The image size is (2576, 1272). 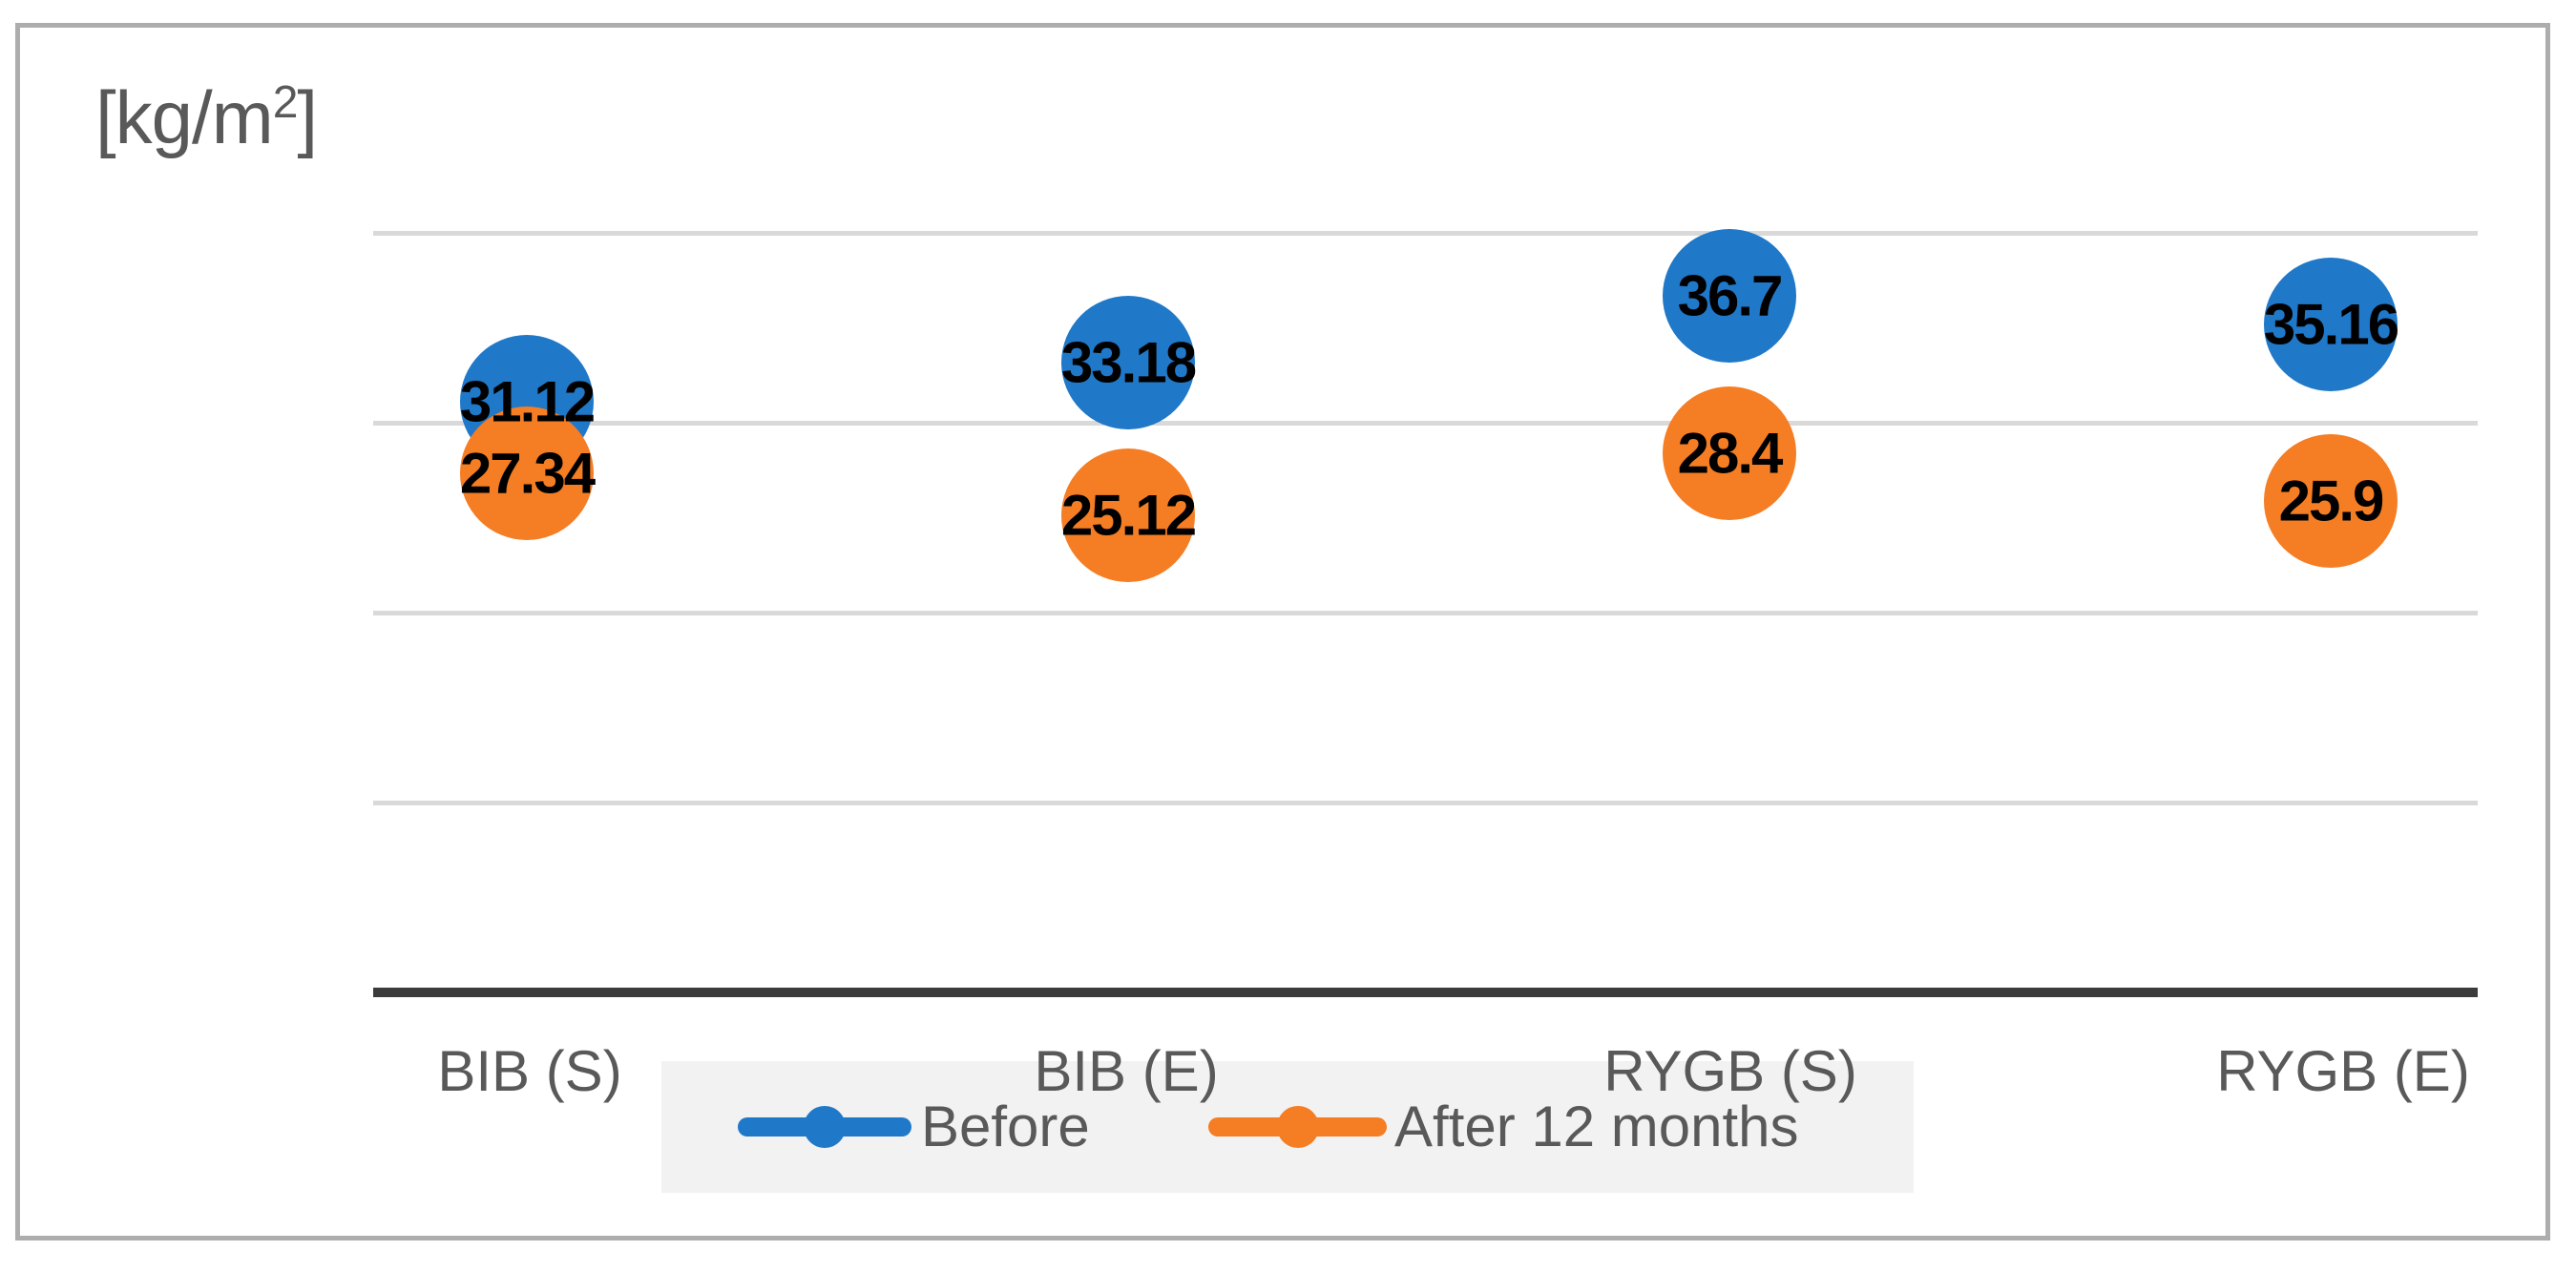 I want to click on legend-dot-after-icon, so click(x=1298, y=1127).